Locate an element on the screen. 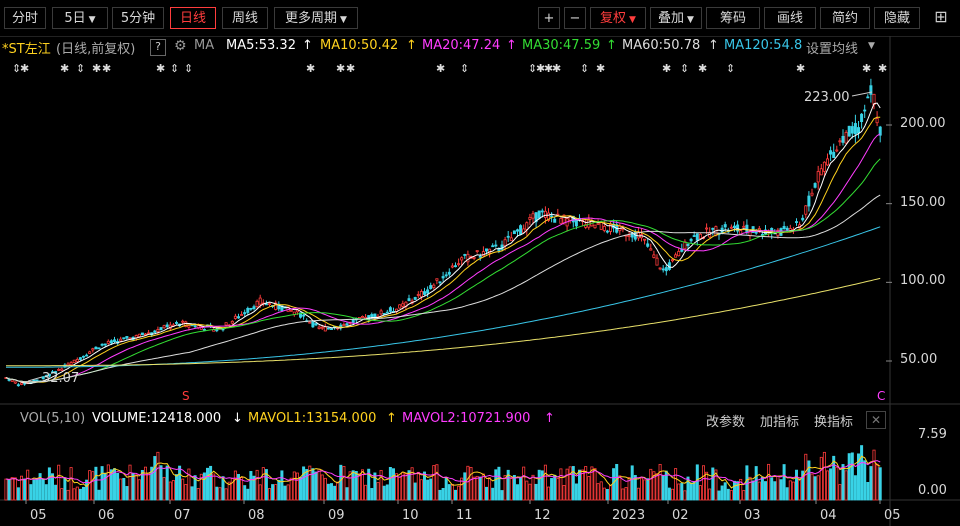 The image size is (960, 526). grid-layout-icon: ⊞ is located at coordinates (941, 16).